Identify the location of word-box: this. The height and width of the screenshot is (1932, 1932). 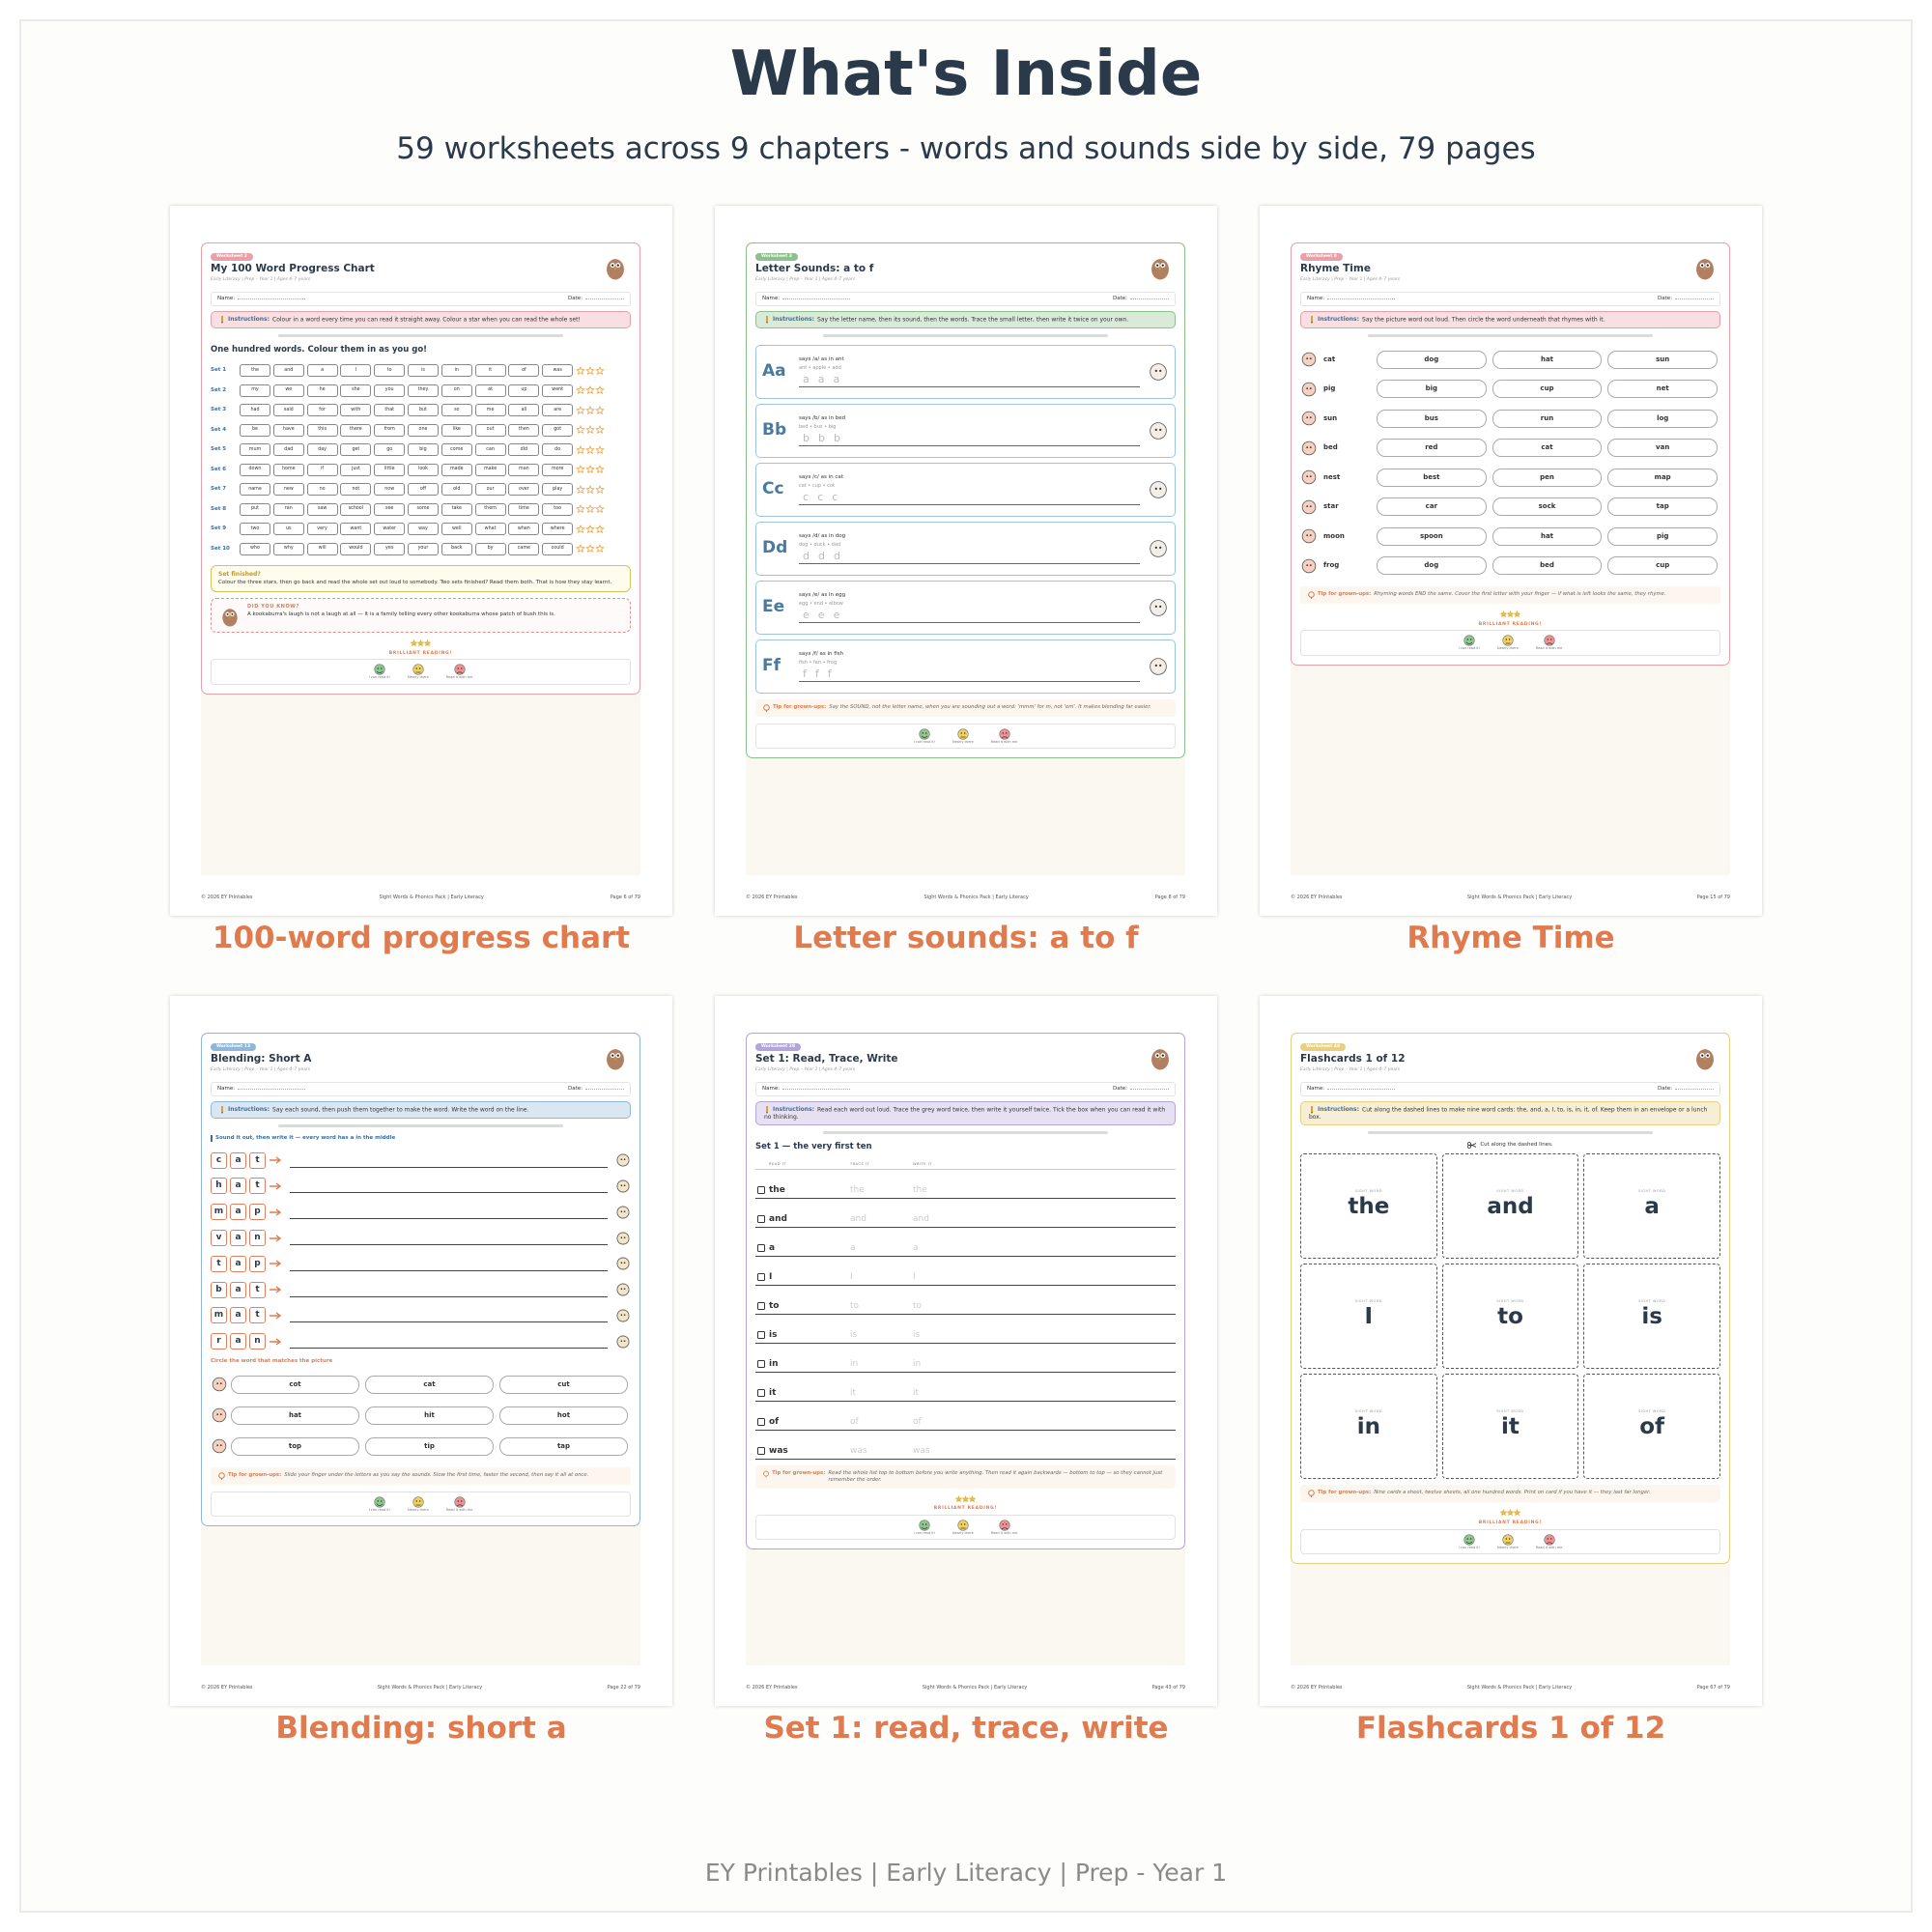
(322, 430).